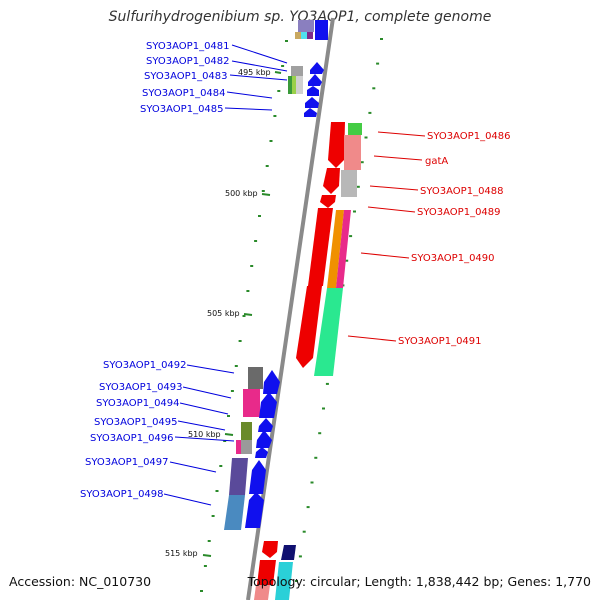  I want to click on gene-0491-arrow, so click(309, 327).